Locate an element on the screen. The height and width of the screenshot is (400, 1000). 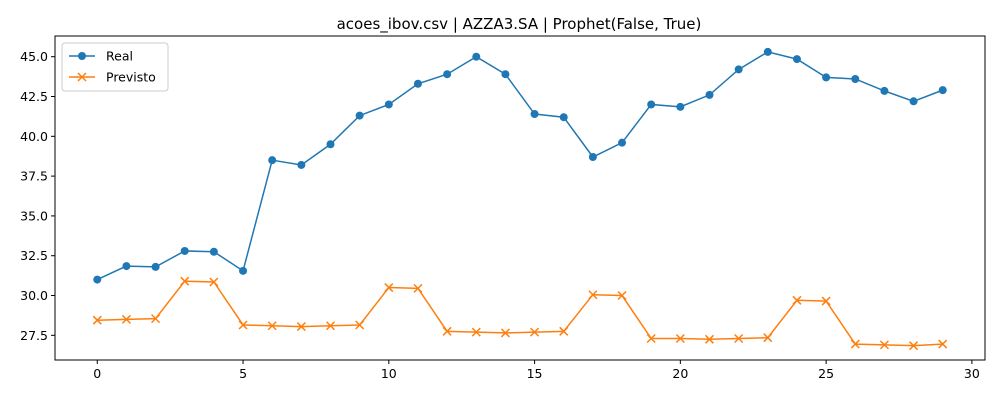
legend-entry-previsto: Previsto is located at coordinates (112, 77).